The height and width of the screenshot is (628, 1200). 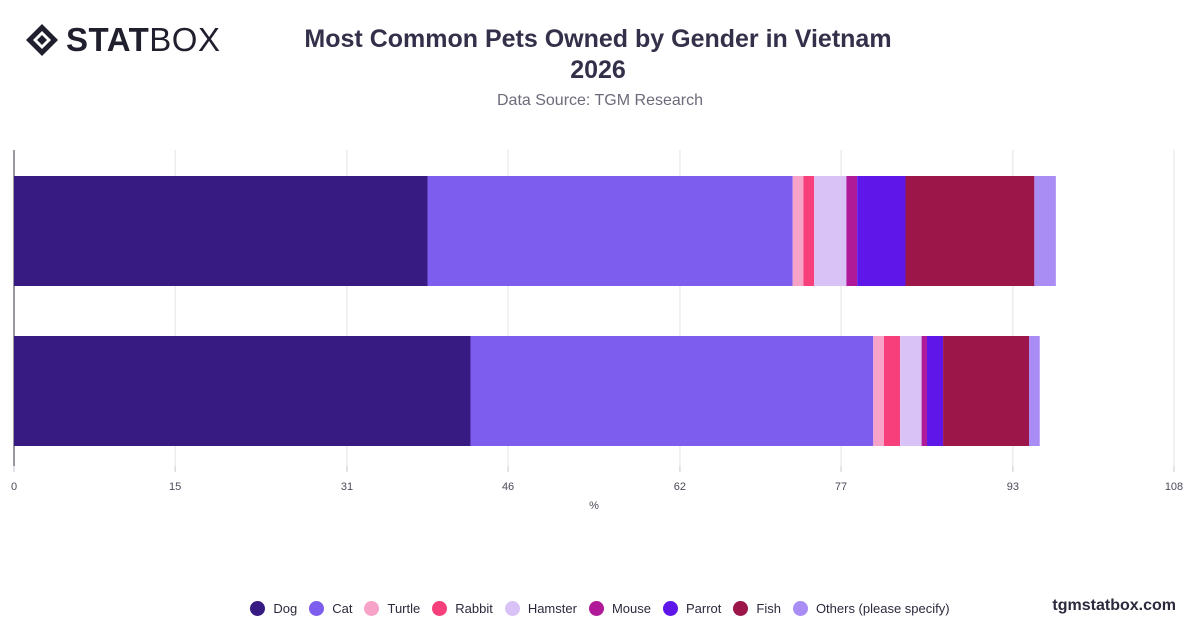 What do you see at coordinates (1174, 487) in the screenshot?
I see `x-tick-label: 108` at bounding box center [1174, 487].